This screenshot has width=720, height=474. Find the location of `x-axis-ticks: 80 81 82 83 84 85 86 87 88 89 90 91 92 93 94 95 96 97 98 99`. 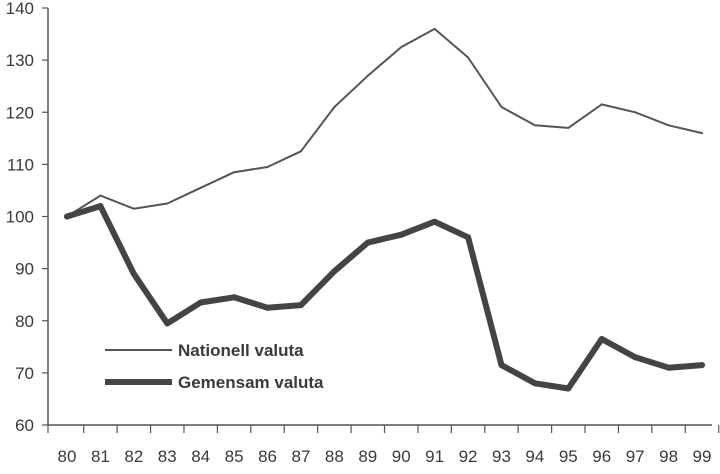

x-axis-ticks: 80 81 82 83 84 85 86 87 88 89 90 91 92 93 94 95 96 97 98 99 is located at coordinates (383, 445).